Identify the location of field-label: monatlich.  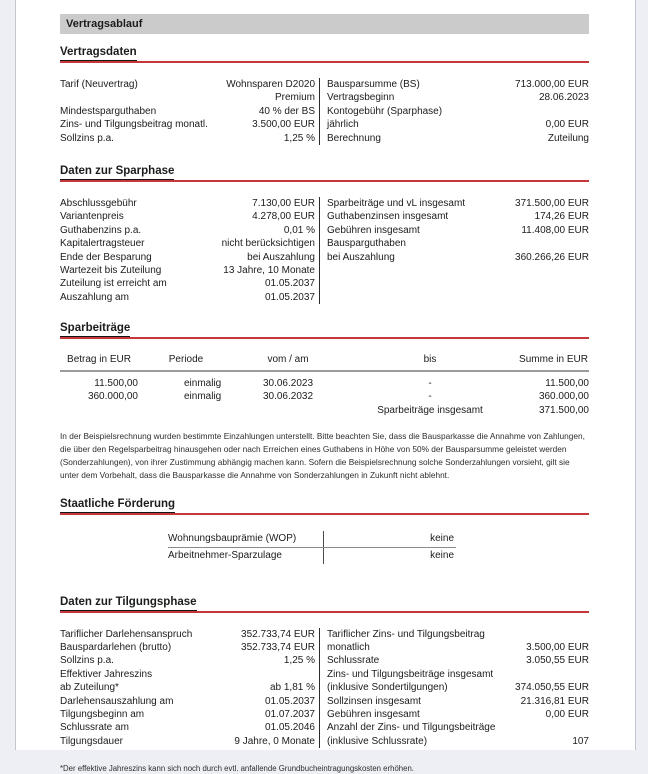
(348, 647).